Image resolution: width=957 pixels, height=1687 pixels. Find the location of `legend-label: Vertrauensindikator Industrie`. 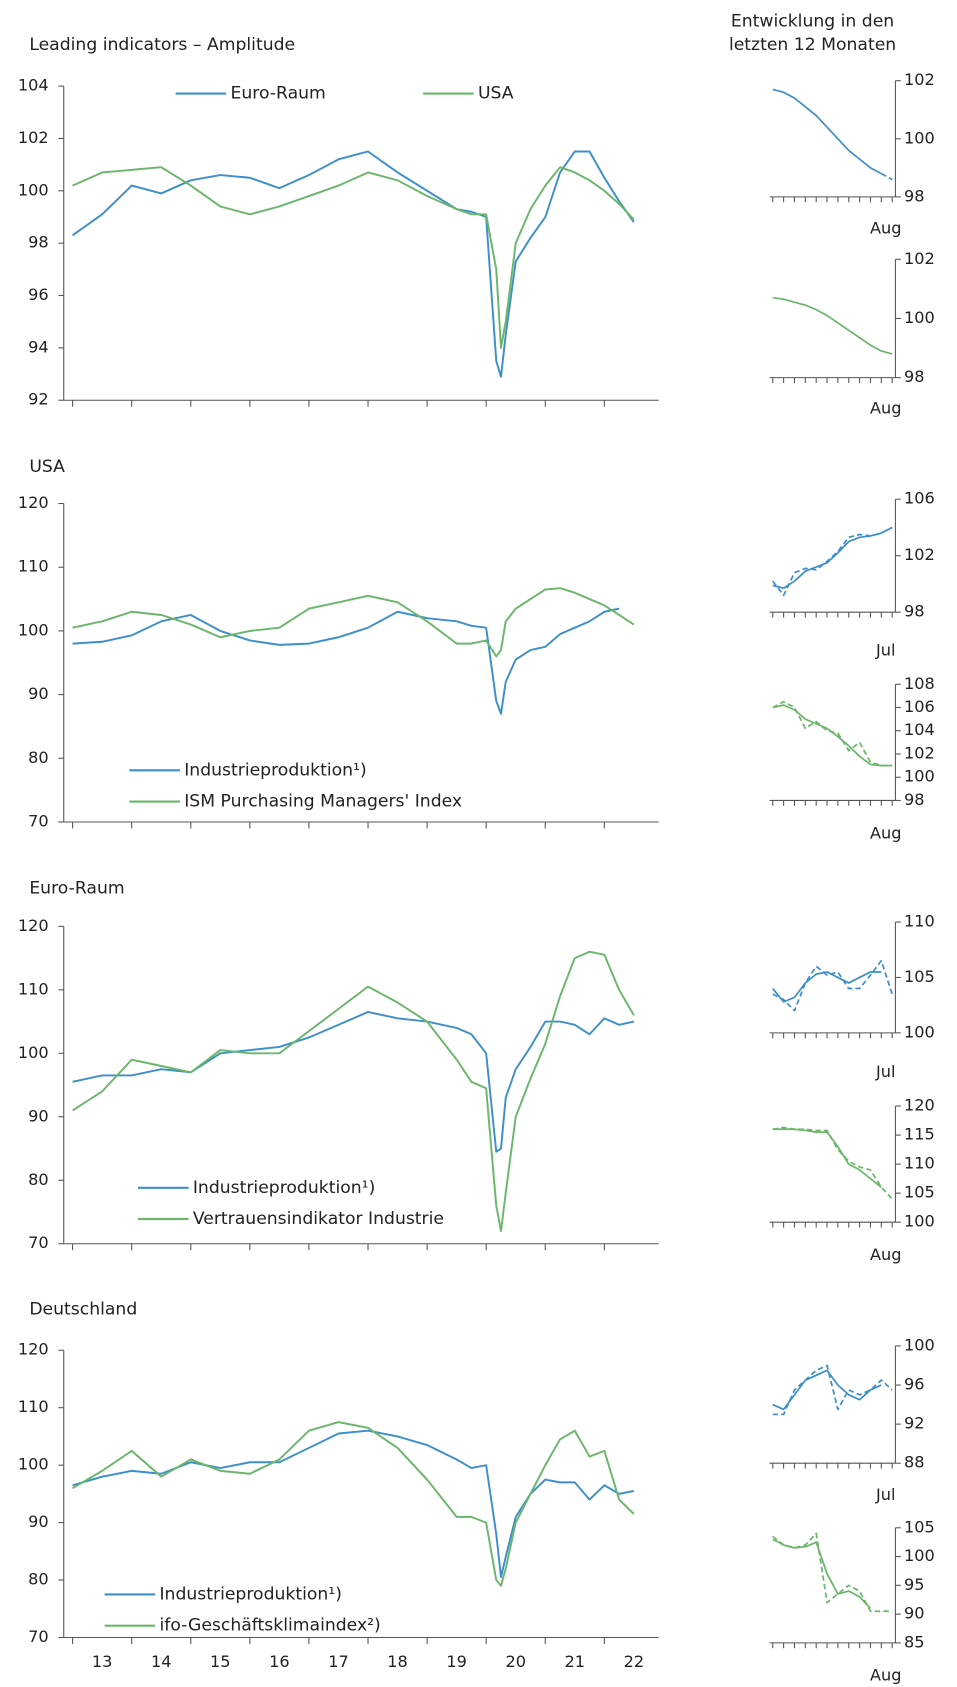

legend-label: Vertrauensindikator Industrie is located at coordinates (318, 1219).